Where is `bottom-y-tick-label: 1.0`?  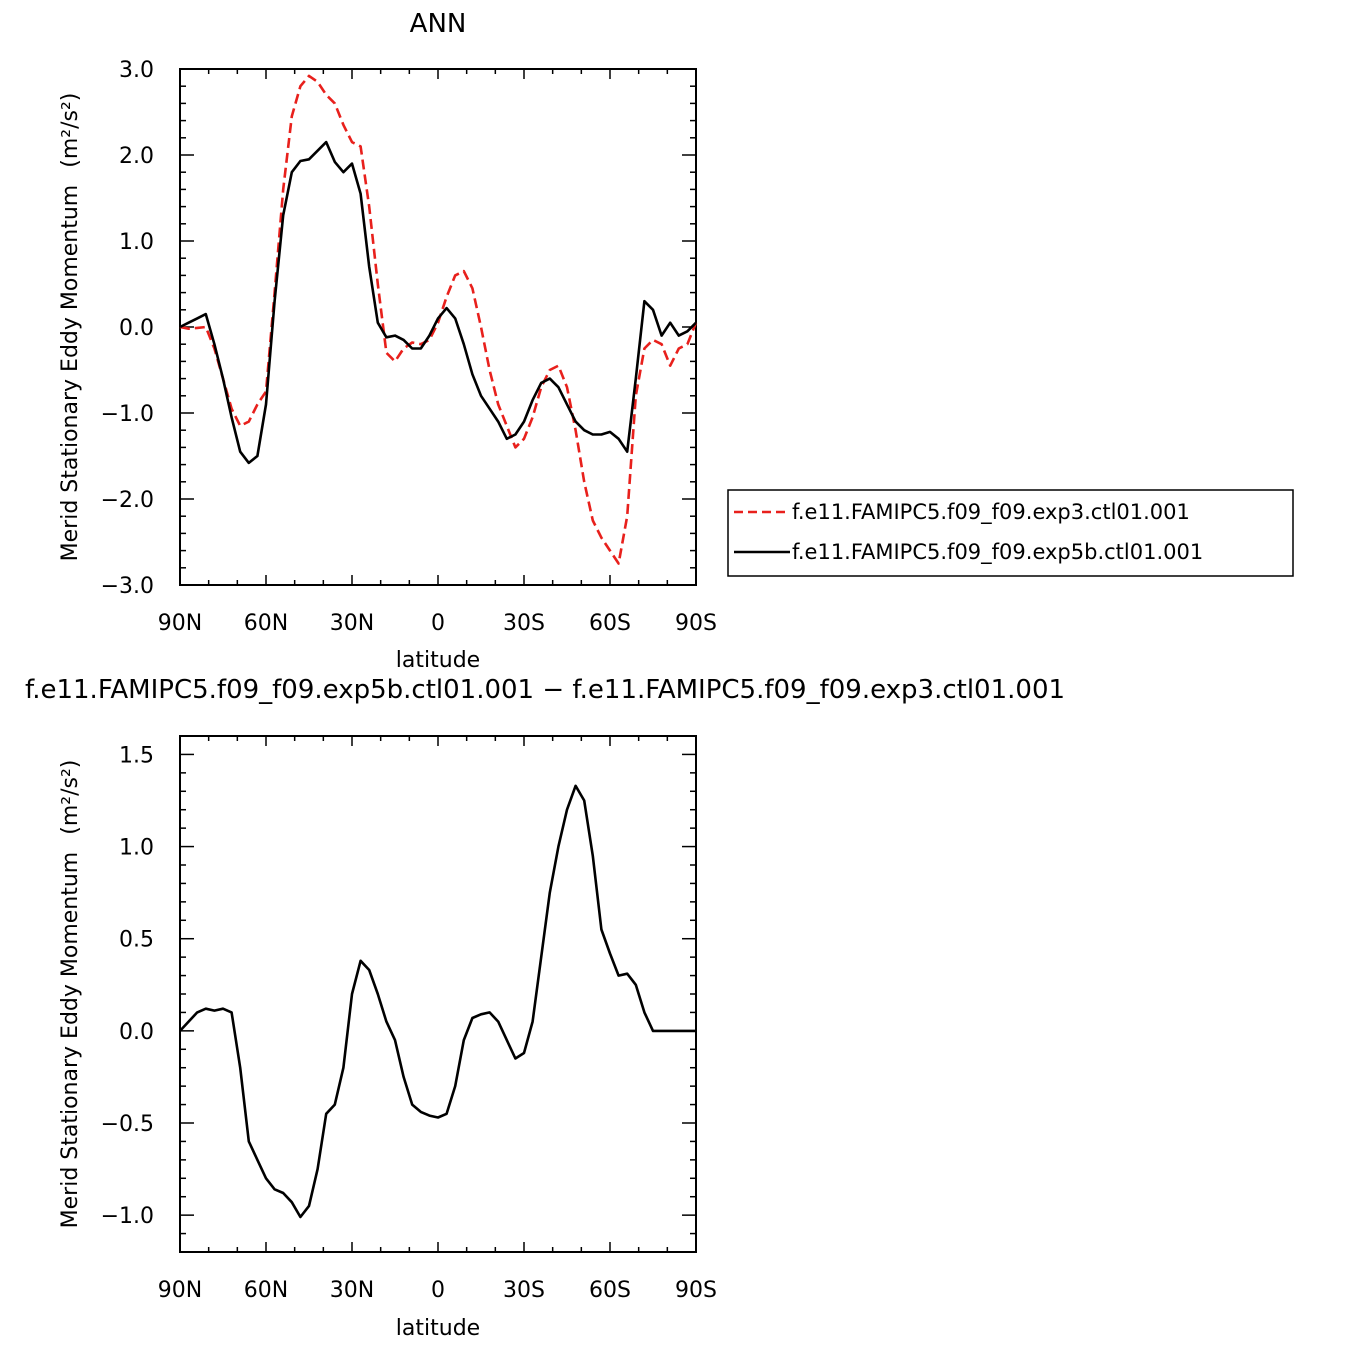
bottom-y-tick-label: 1.0 is located at coordinates (136, 848).